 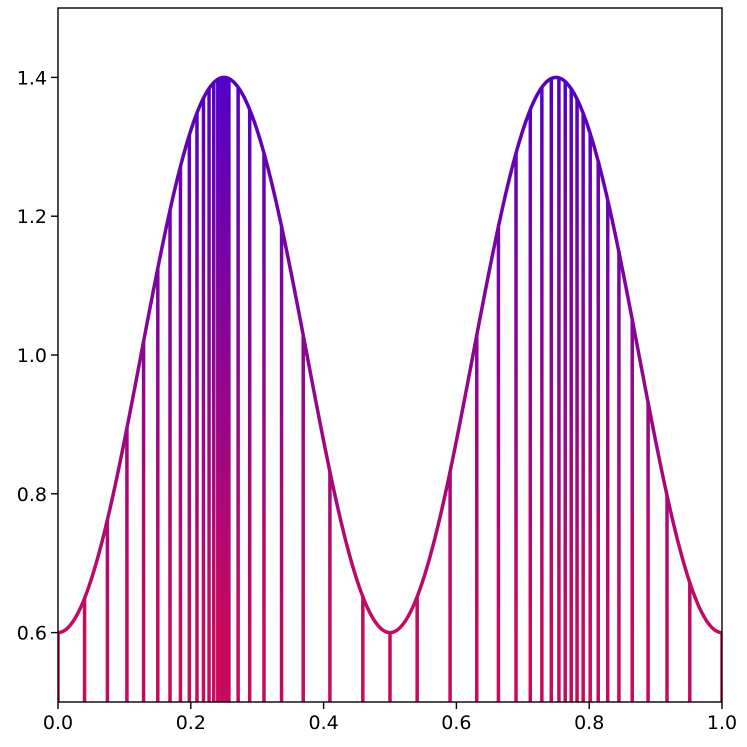 What do you see at coordinates (722, 723) in the screenshot?
I see `x-tick-label-5: 1.0` at bounding box center [722, 723].